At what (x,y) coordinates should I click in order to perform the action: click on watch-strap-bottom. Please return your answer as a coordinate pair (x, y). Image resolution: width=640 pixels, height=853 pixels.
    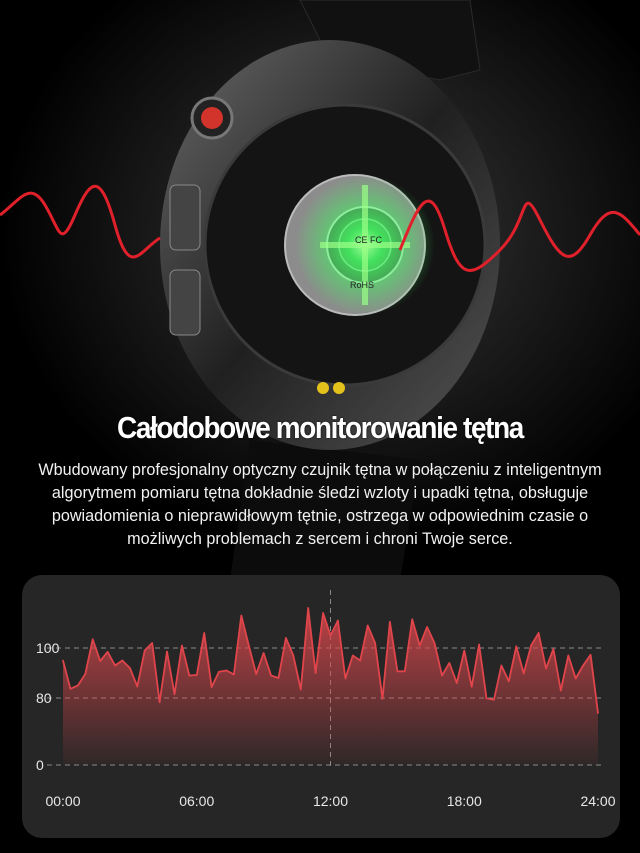
    Looking at the image, I should click on (325, 510).